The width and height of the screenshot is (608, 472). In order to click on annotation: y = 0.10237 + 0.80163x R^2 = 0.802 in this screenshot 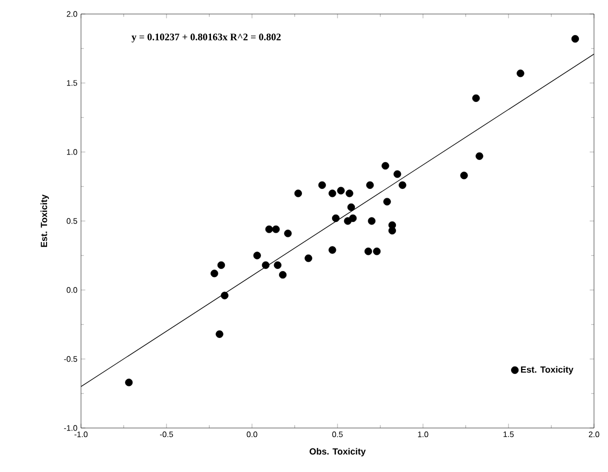, I will do `click(206, 38)`.